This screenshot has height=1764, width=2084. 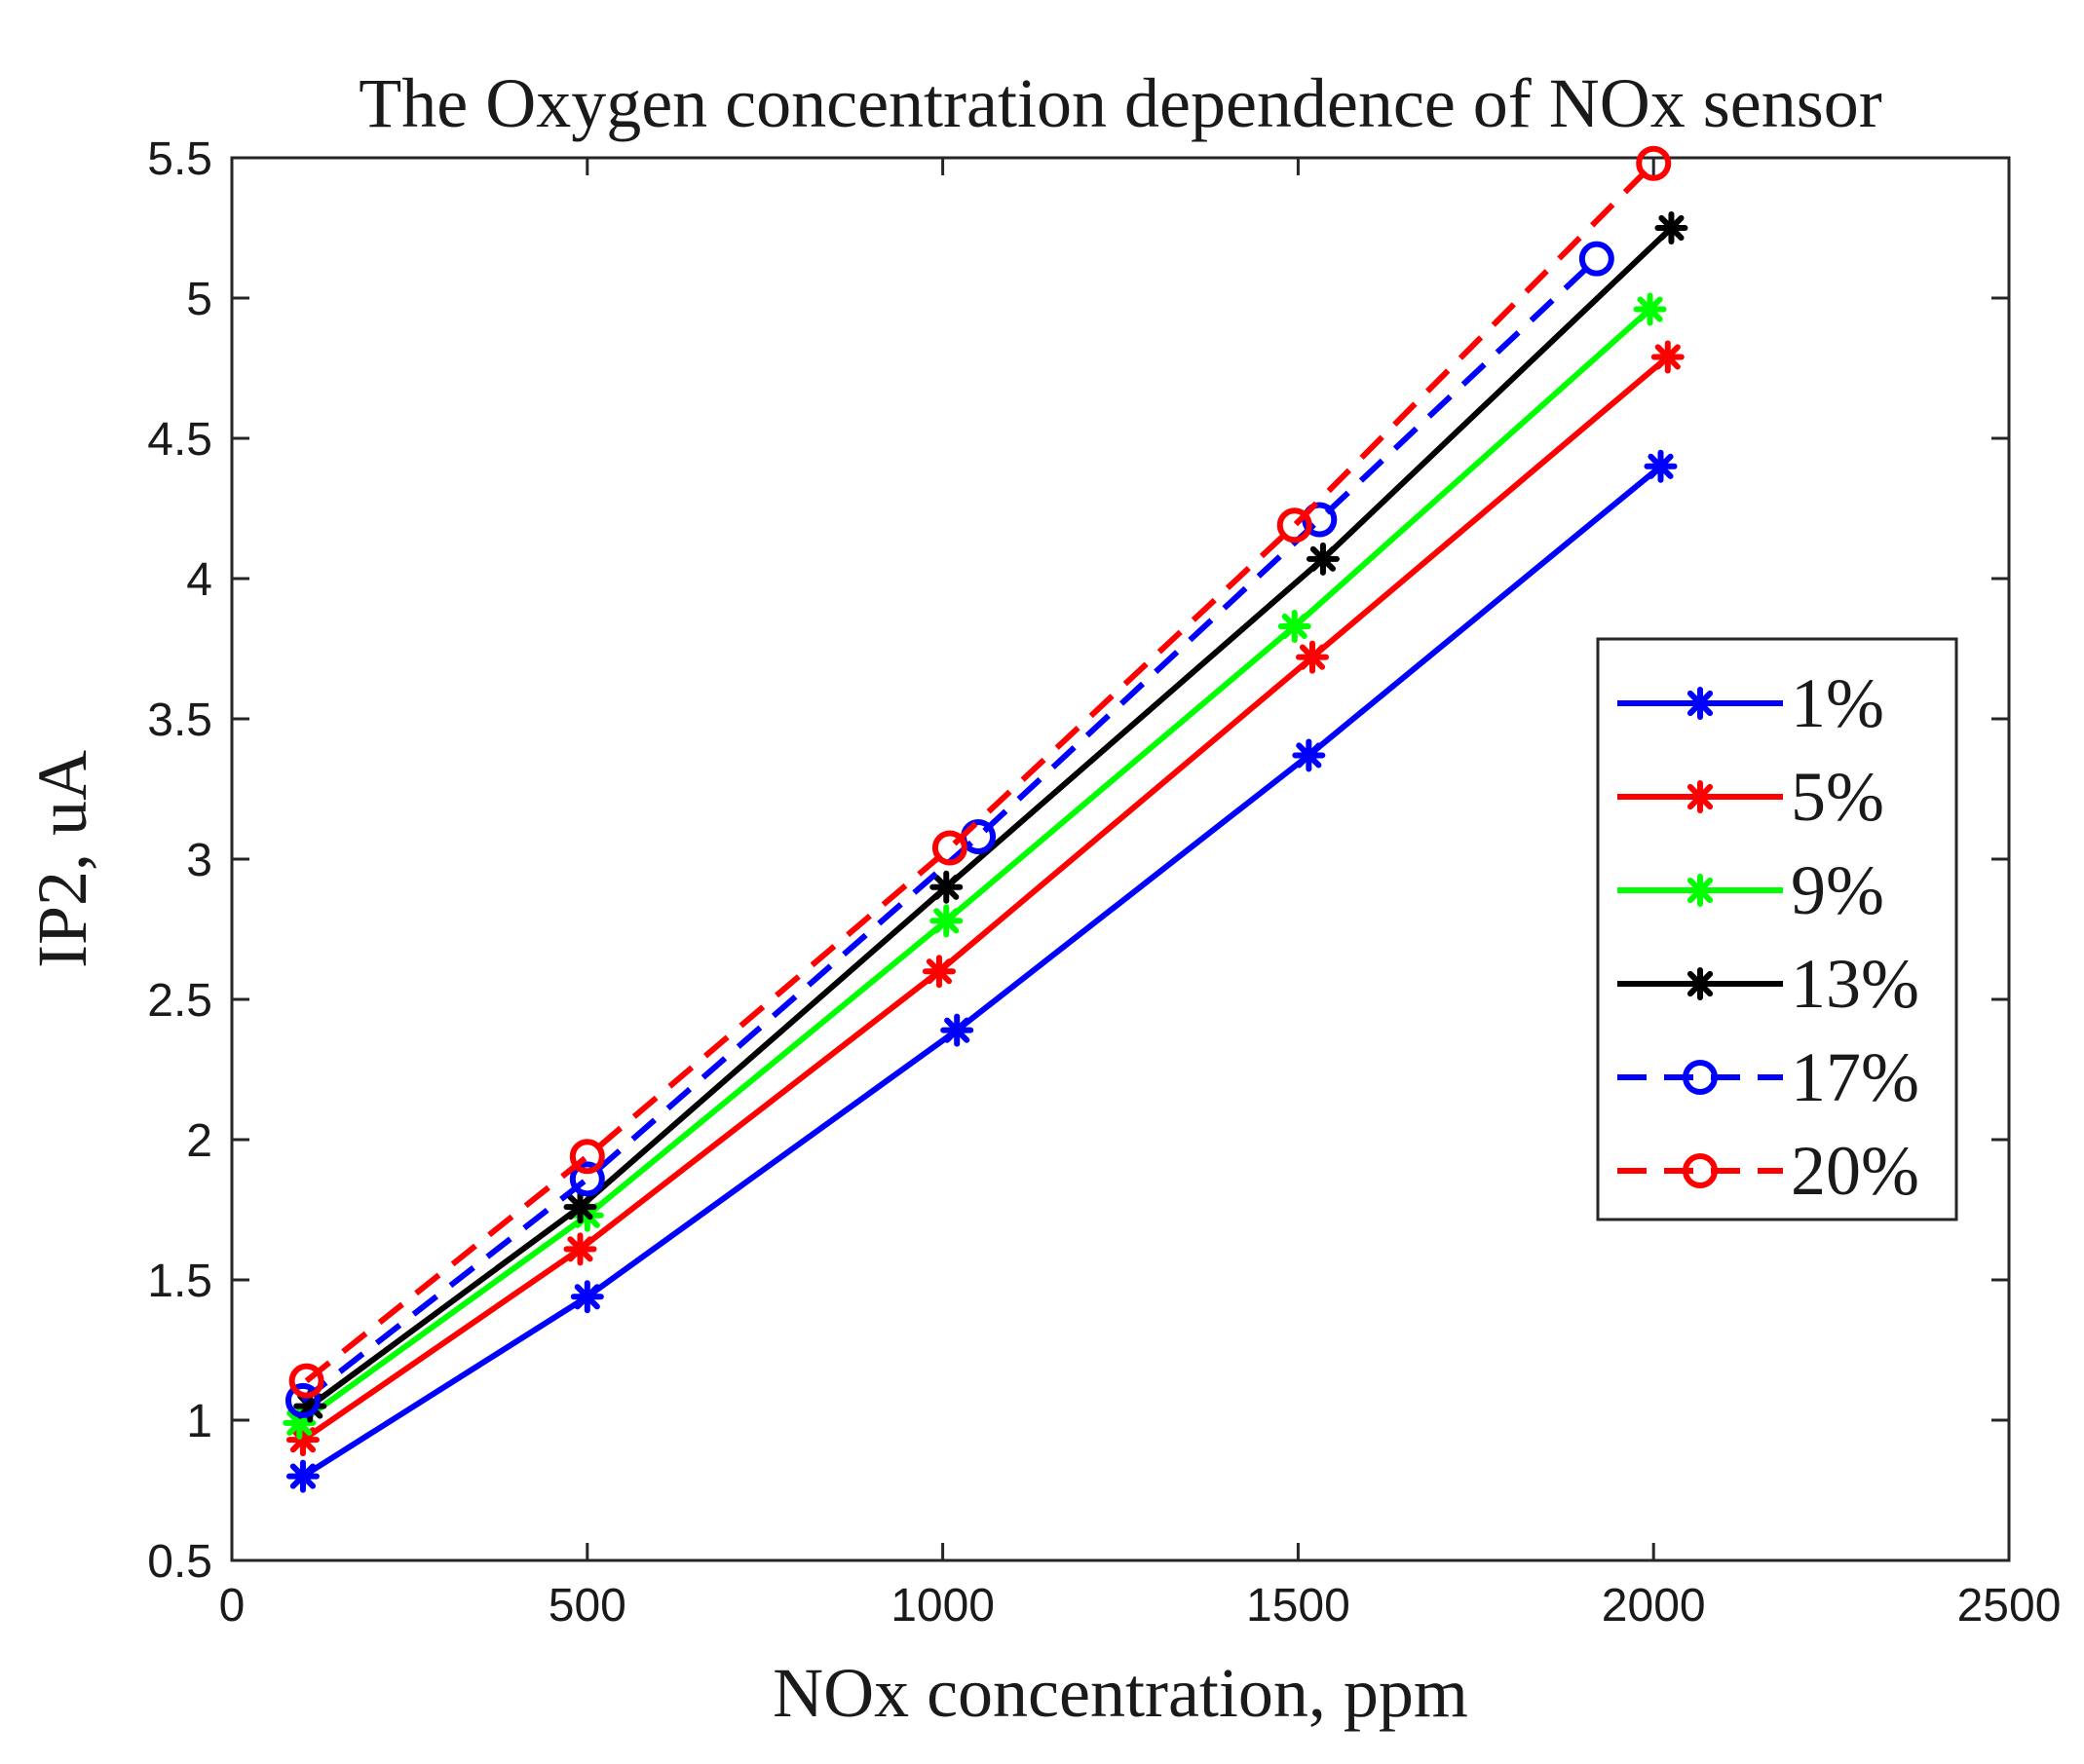 I want to click on legend-label: 9%, so click(x=1837, y=890).